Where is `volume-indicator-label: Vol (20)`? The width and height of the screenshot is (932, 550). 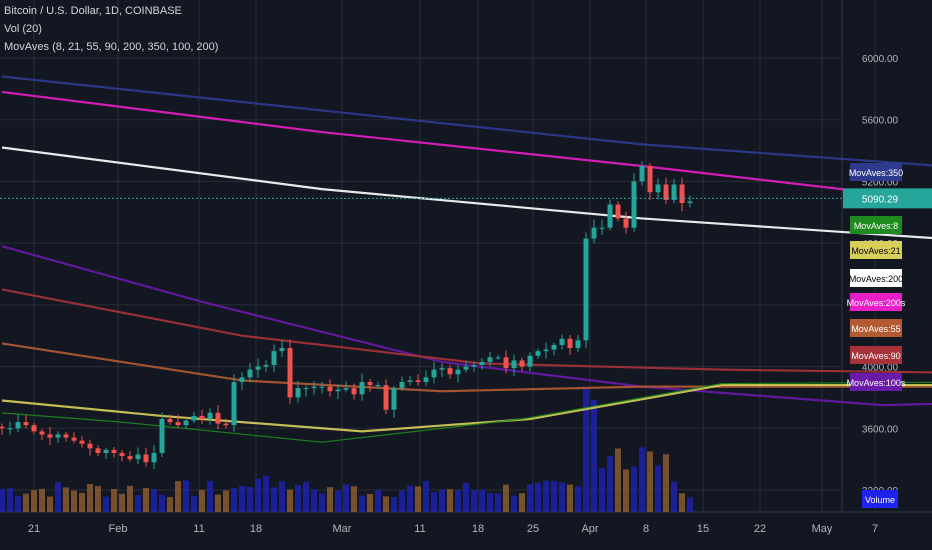 volume-indicator-label: Vol (20) is located at coordinates (23, 29).